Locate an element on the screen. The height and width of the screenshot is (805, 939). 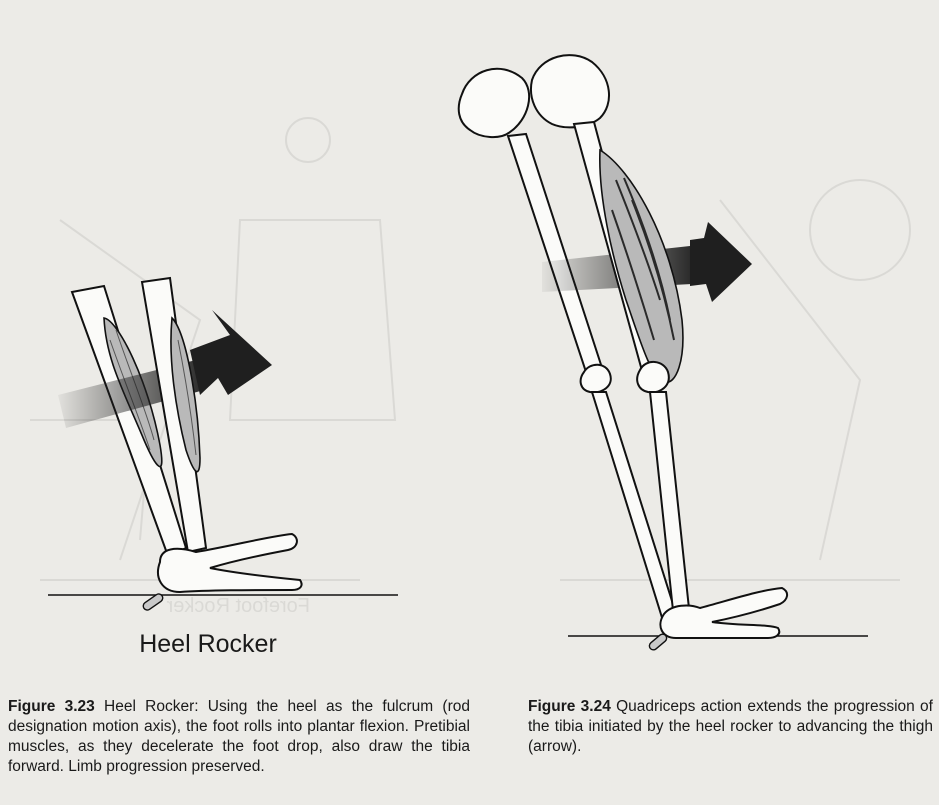
caption-number: Figure 3.24 is located at coordinates (569, 706).